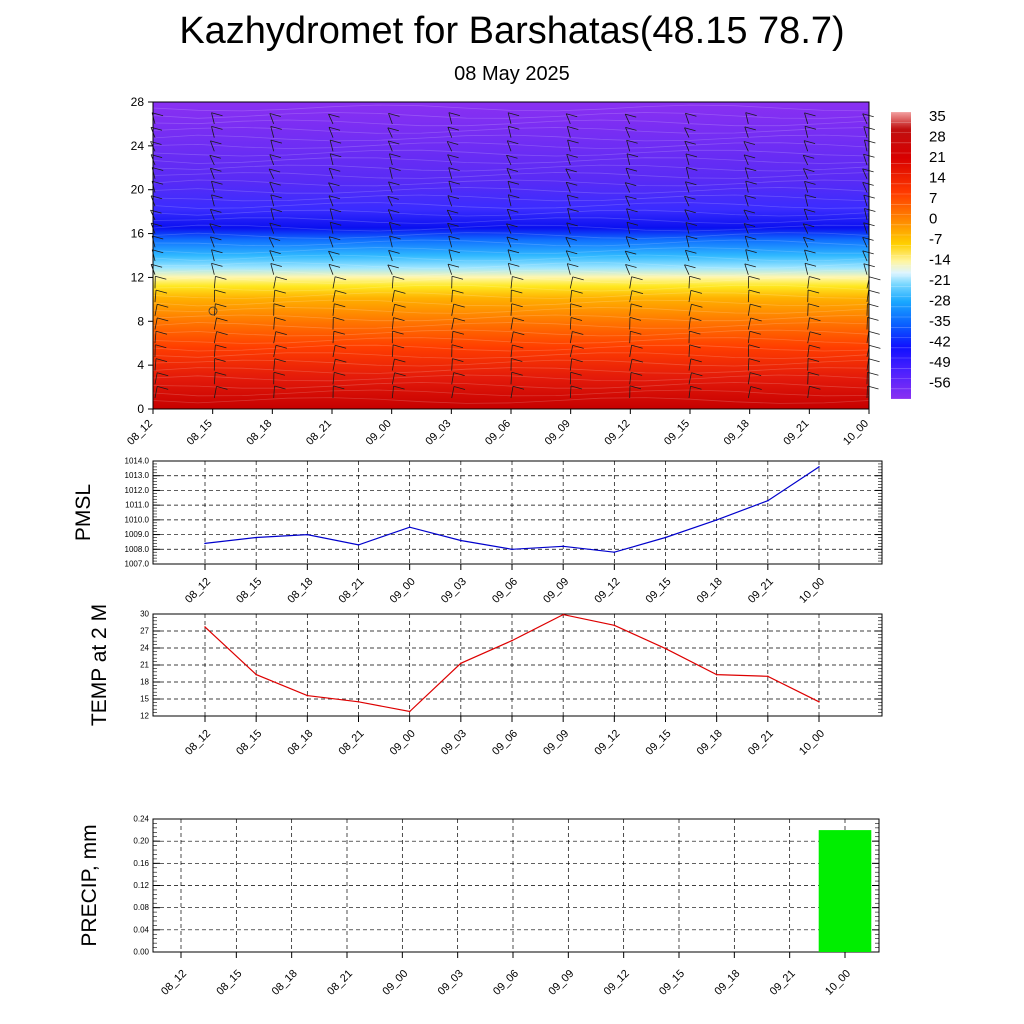 Image resolution: width=1024 pixels, height=1024 pixels. I want to click on x-tick-label: 10_00, so click(856, 433).